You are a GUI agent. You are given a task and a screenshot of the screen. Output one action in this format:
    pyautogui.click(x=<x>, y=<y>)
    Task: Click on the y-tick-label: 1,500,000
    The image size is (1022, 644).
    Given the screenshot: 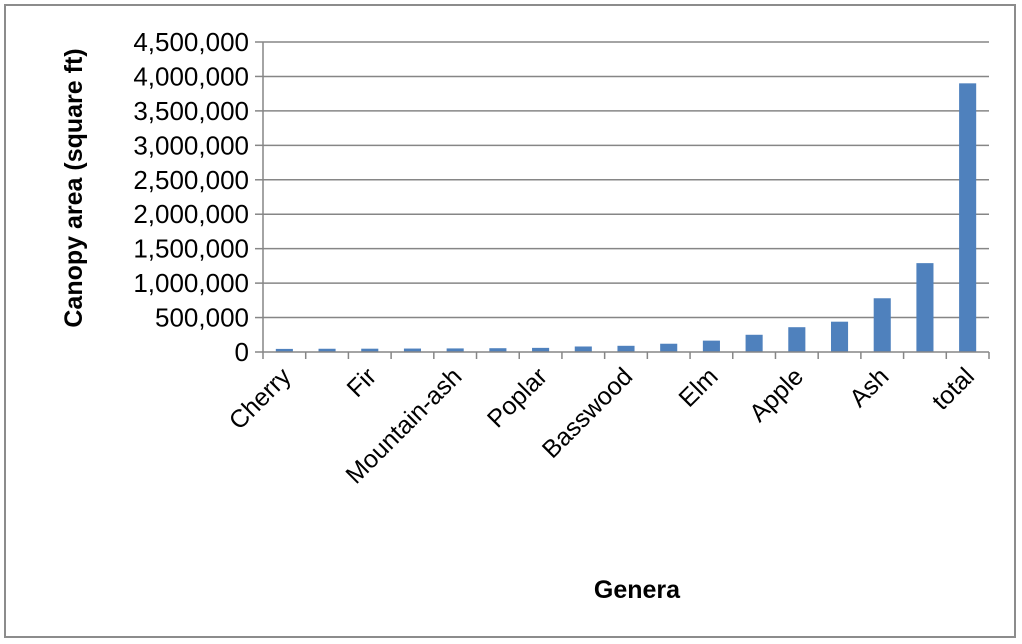 What is the action you would take?
    pyautogui.click(x=191, y=249)
    